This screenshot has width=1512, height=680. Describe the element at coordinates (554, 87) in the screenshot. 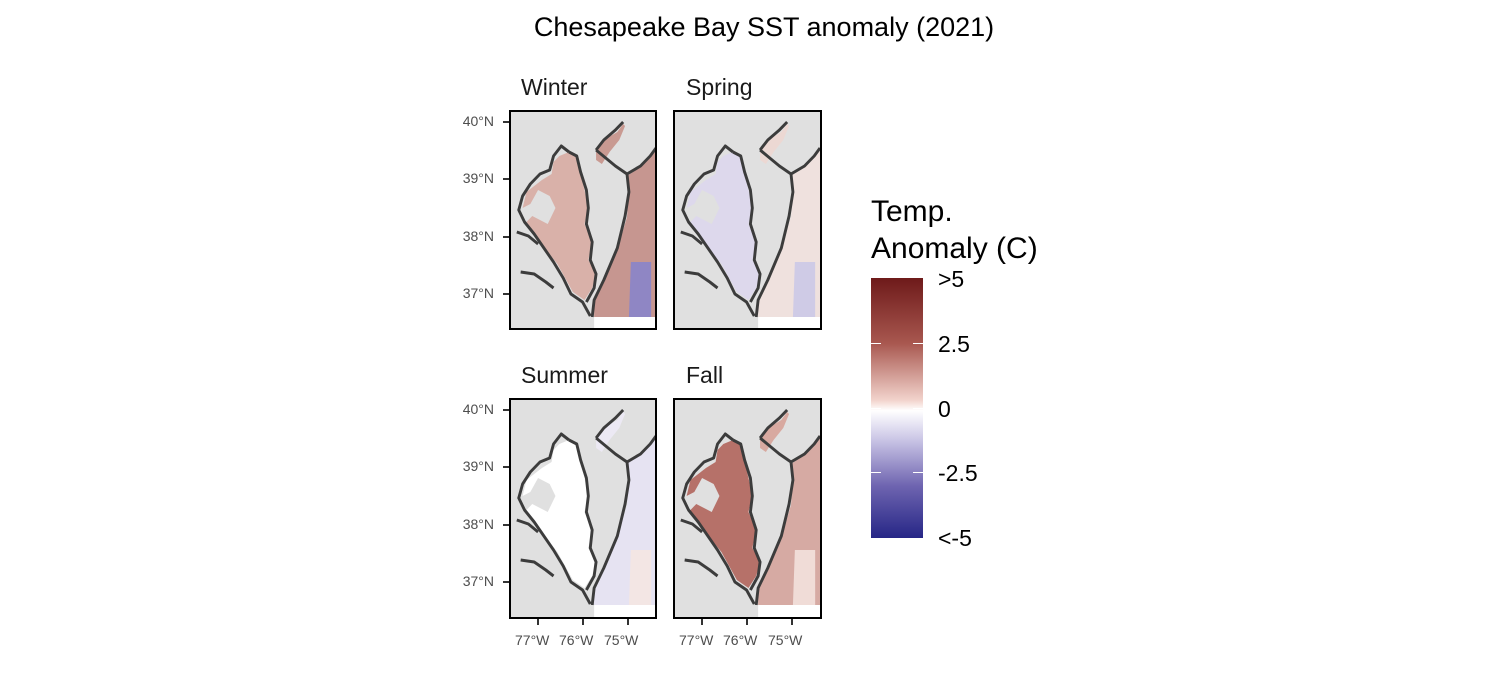

I see `facet-title-winter: Winter` at that location.